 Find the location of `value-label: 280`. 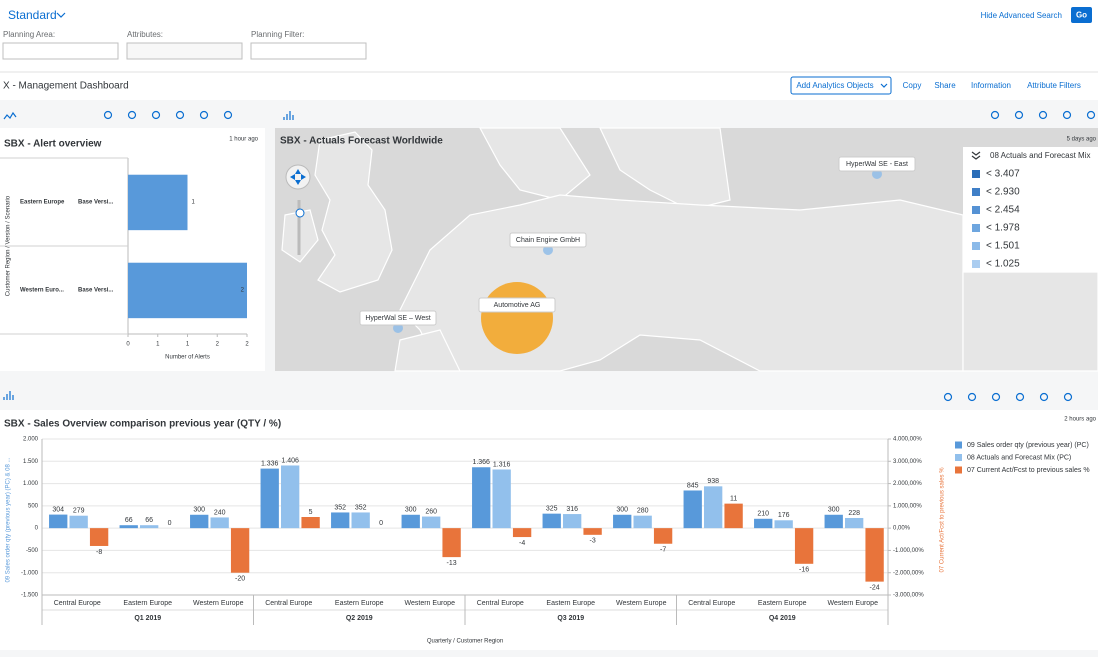

value-label: 280 is located at coordinates (643, 511).